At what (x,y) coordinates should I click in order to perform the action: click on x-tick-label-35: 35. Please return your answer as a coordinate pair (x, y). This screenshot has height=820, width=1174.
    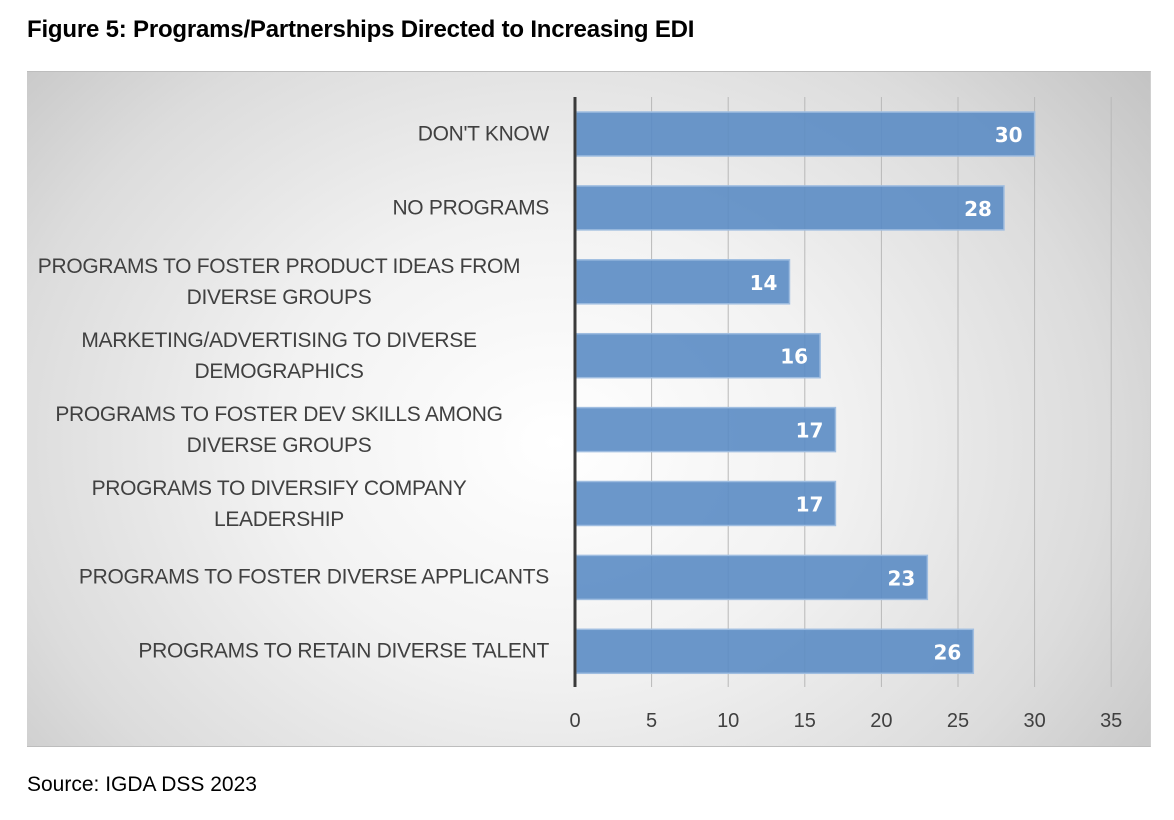
    Looking at the image, I should click on (1111, 721).